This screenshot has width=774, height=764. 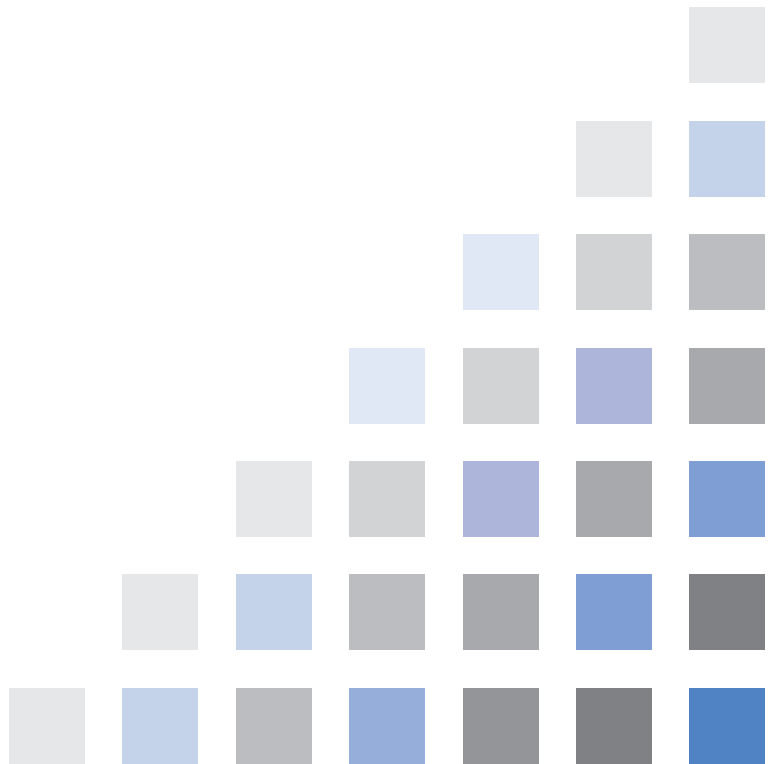 I want to click on color-tile-steel-blue, so click(x=727, y=726).